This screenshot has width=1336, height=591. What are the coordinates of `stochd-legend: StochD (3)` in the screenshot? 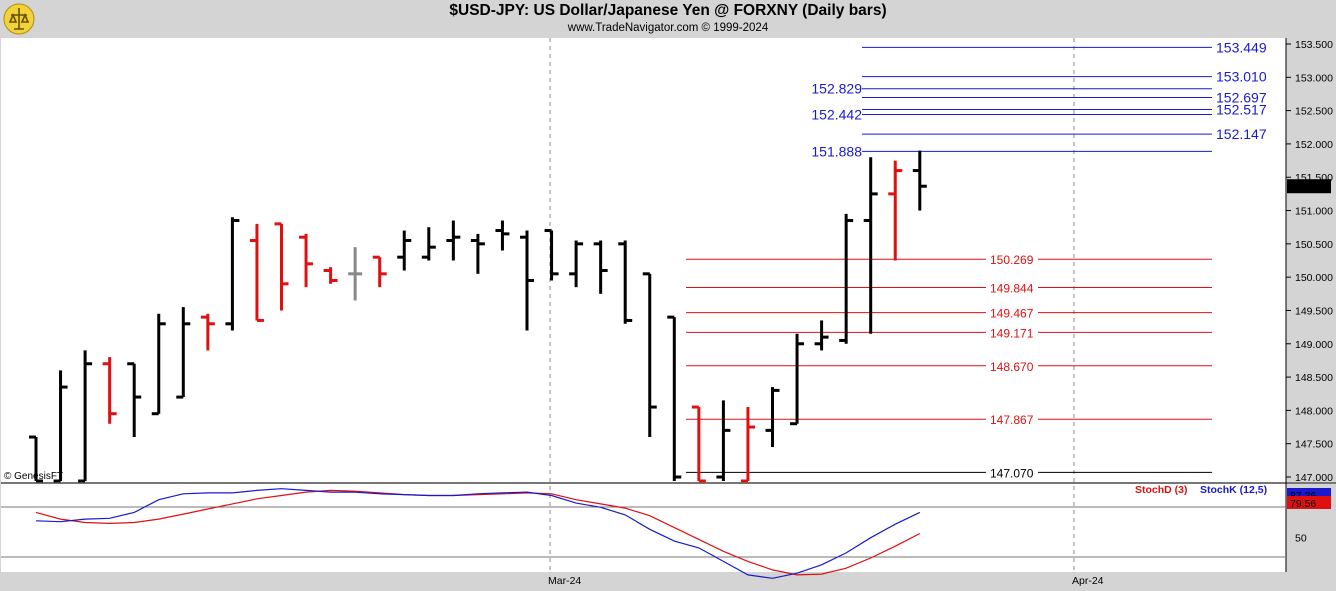 It's located at (1161, 490).